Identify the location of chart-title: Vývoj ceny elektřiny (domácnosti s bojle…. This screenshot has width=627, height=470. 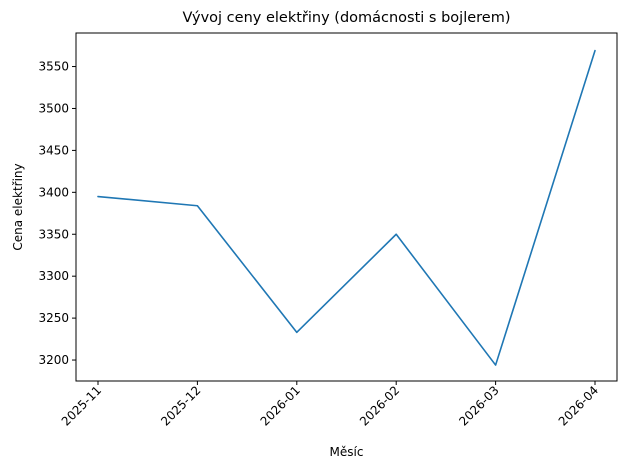
(346, 18).